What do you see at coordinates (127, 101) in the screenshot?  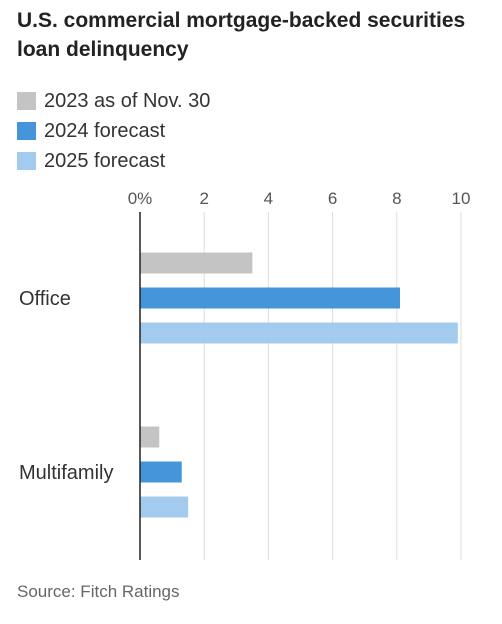 I see `legend-label-2023: 2023 as of Nov. 30` at bounding box center [127, 101].